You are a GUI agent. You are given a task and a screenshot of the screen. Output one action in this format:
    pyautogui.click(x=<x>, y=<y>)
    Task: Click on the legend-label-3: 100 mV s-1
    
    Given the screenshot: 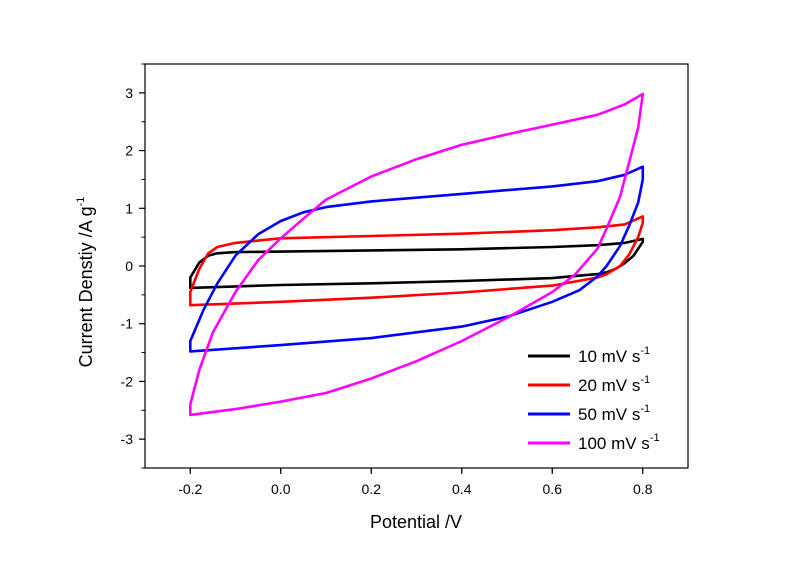 What is the action you would take?
    pyautogui.click(x=619, y=442)
    